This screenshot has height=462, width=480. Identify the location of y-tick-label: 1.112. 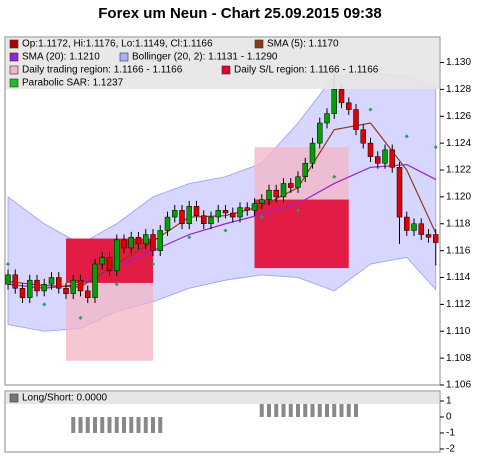
(458, 304).